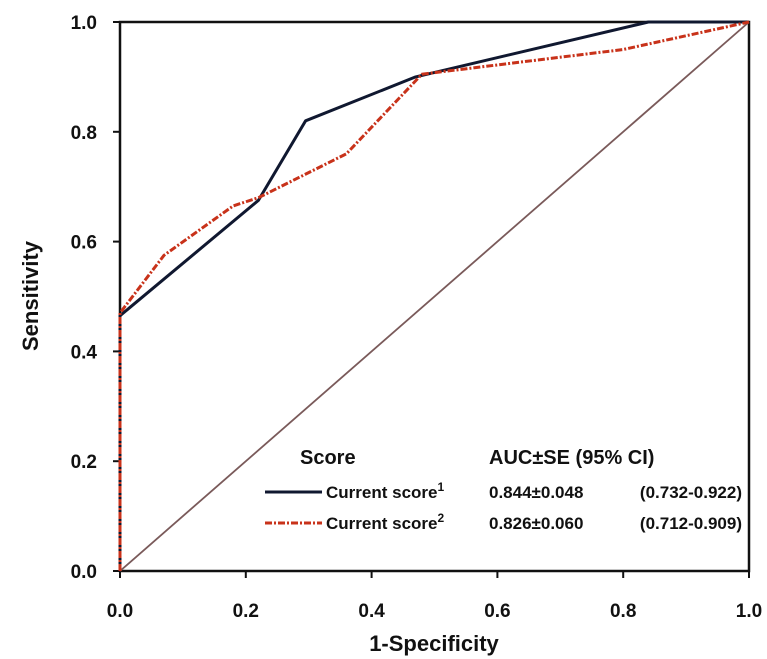 The width and height of the screenshot is (767, 659). I want to click on y-tick-label: 0.2, so click(84, 462).